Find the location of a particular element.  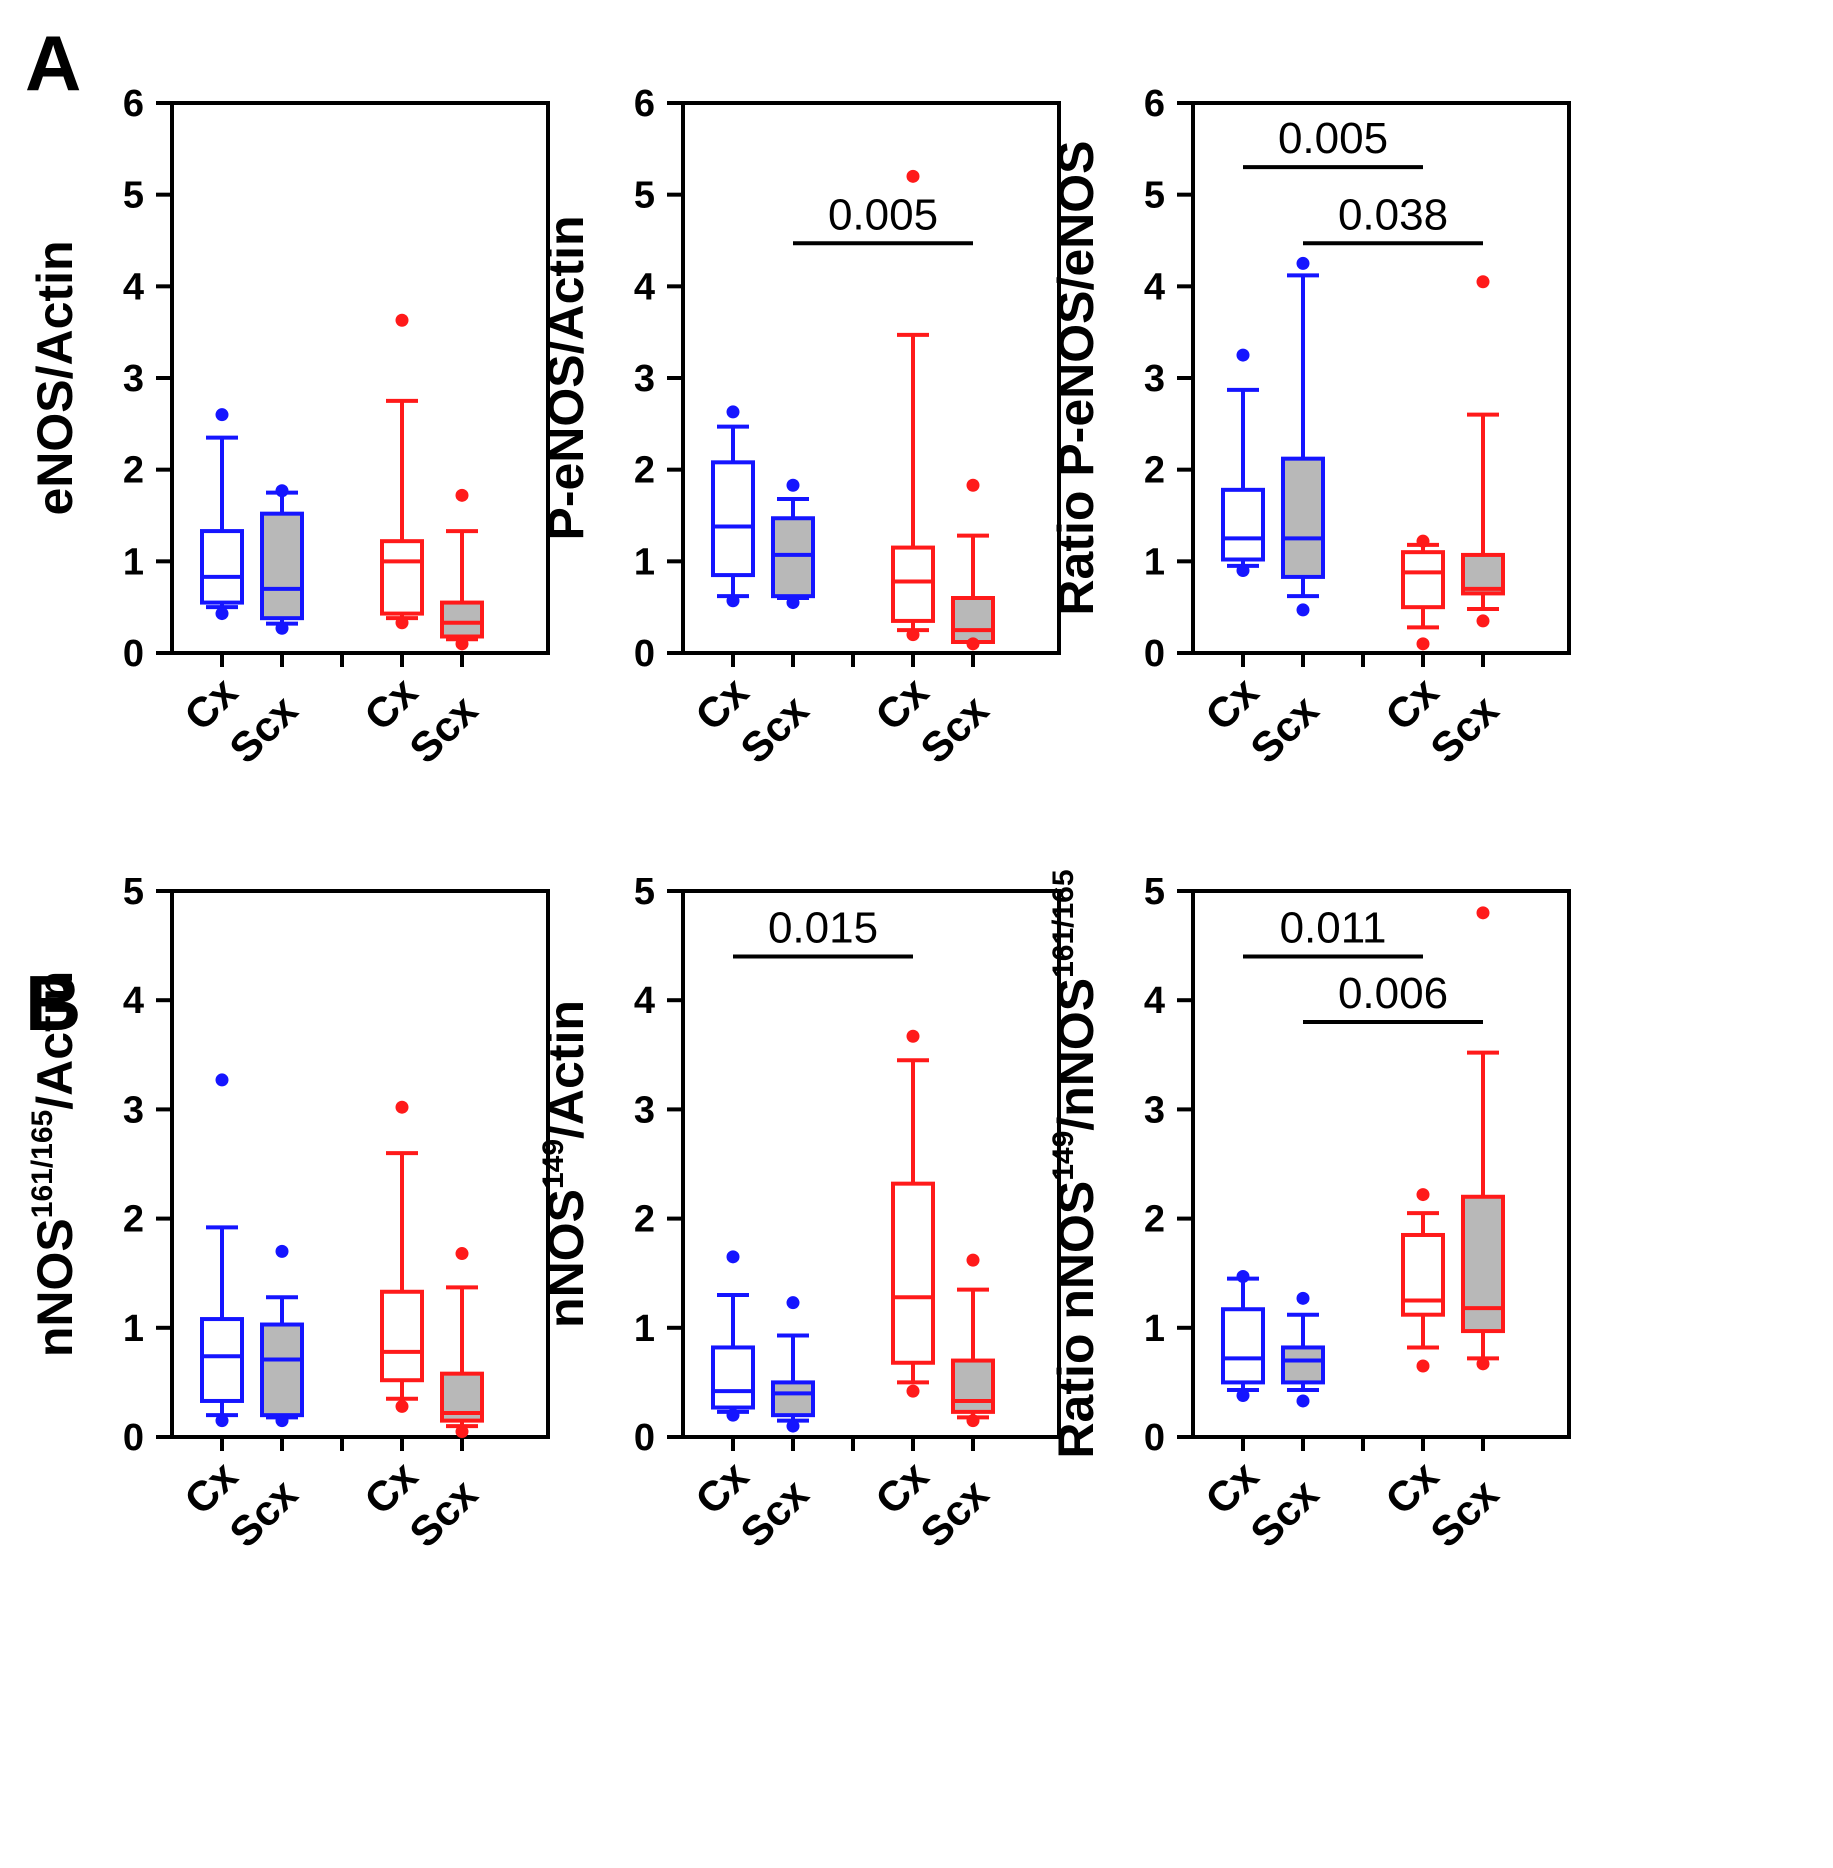

y-axis-label-main: Ratio nNOS is located at coordinates (1076, 1320).